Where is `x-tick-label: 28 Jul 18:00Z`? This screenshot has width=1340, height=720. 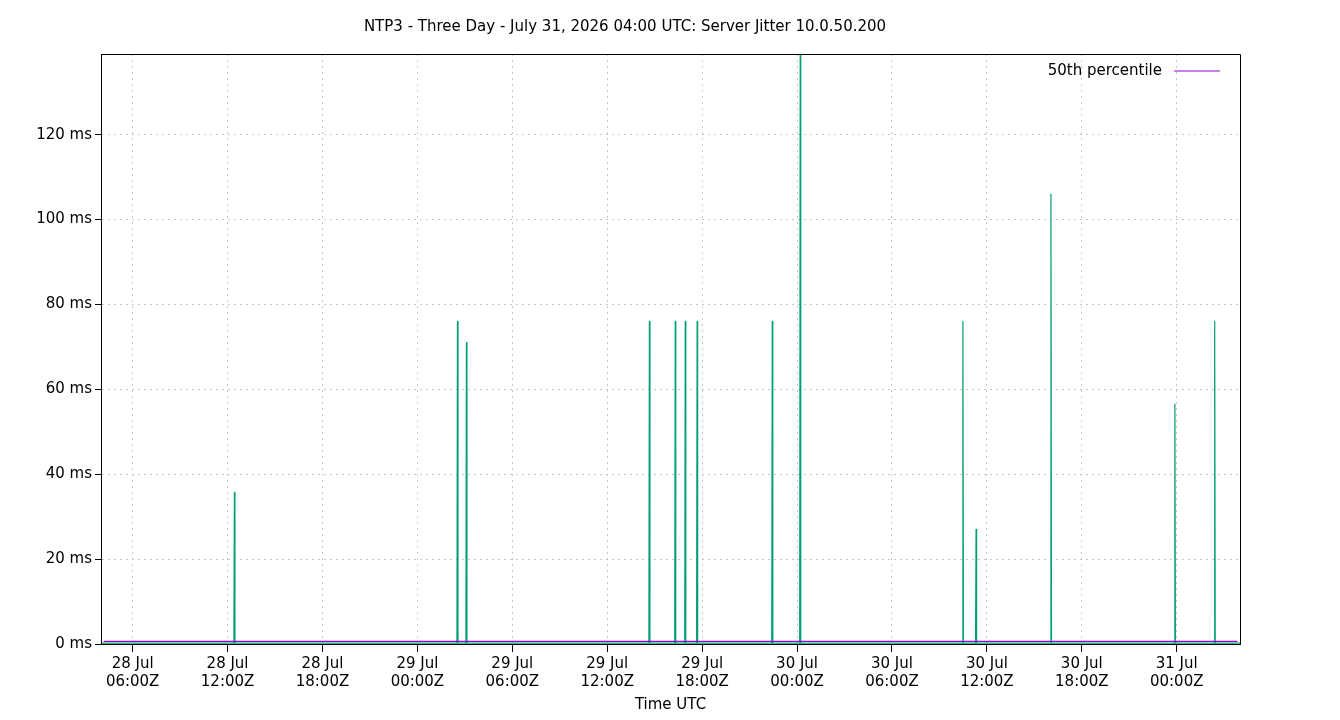
x-tick-label: 28 Jul 18:00Z is located at coordinates (322, 671).